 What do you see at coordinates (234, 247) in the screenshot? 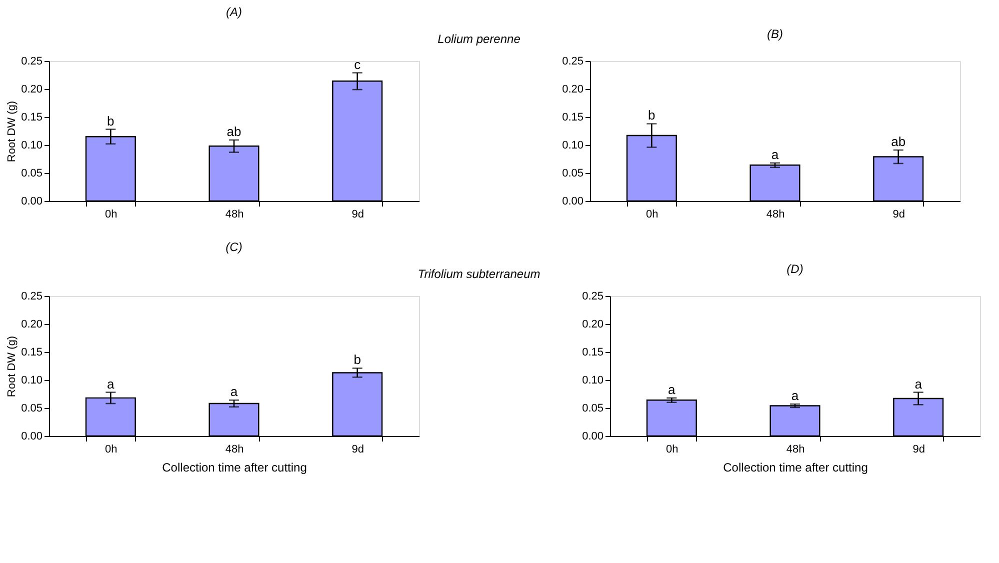
I see `chart-title: (C)` at bounding box center [234, 247].